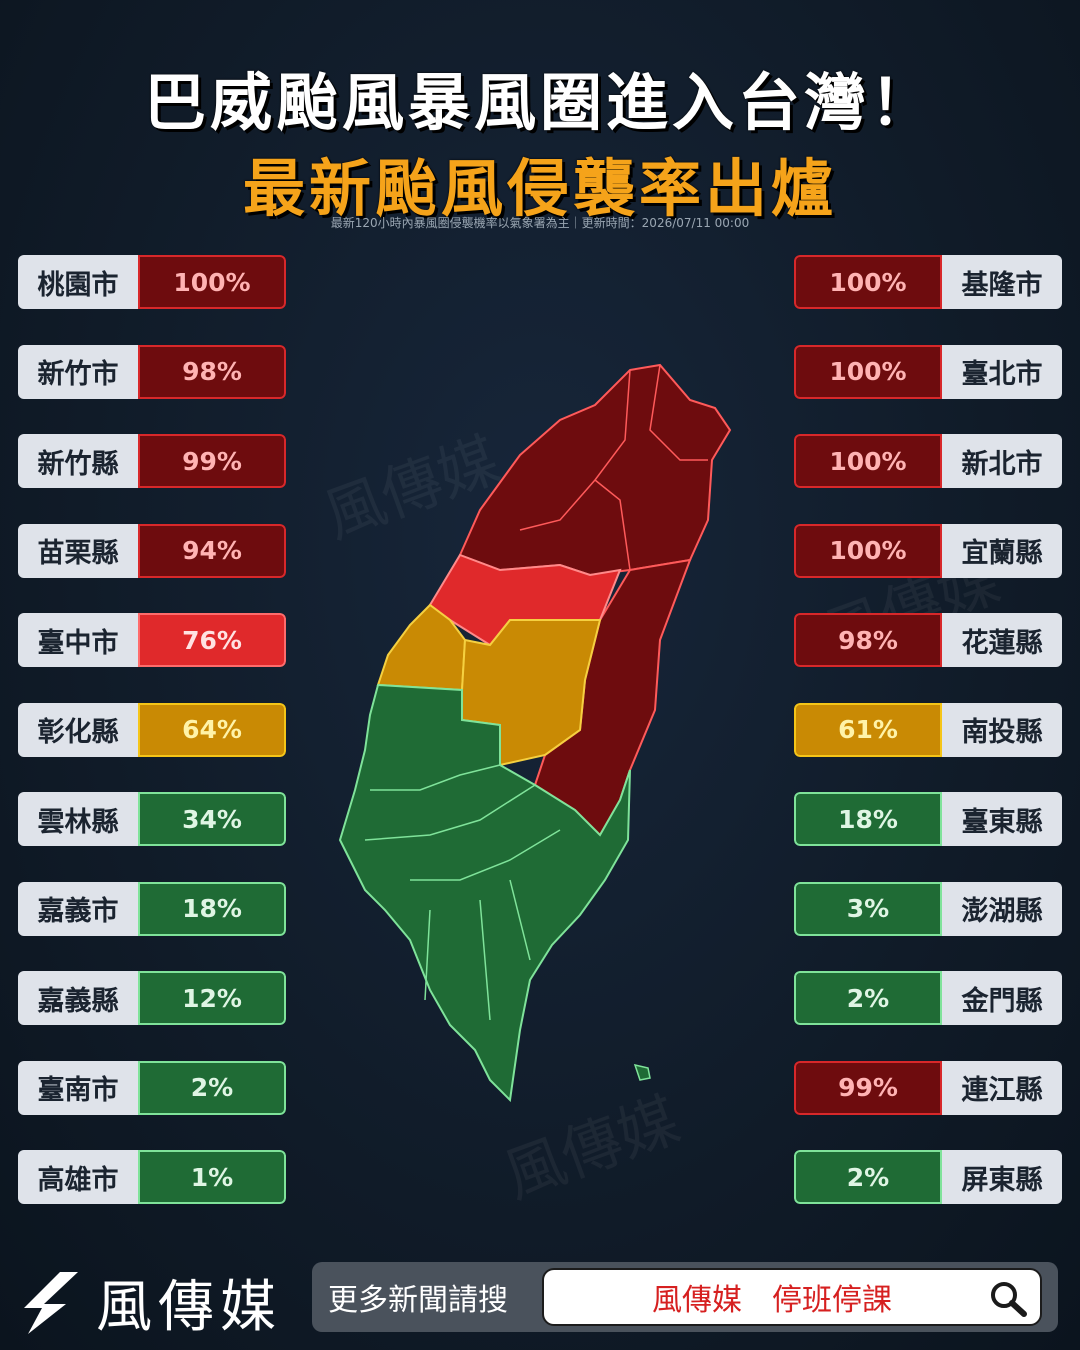  I want to click on map-region-south, so click(484, 893).